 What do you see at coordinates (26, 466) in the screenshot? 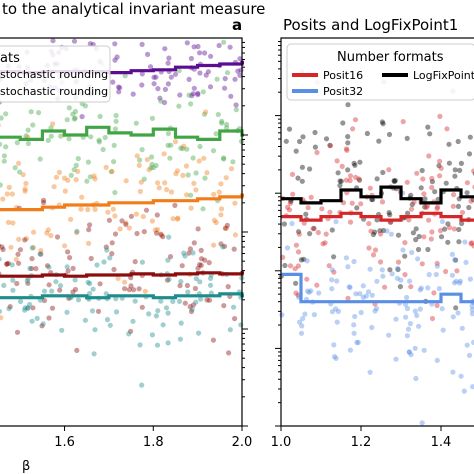
I see `x-axis-label: β` at bounding box center [26, 466].